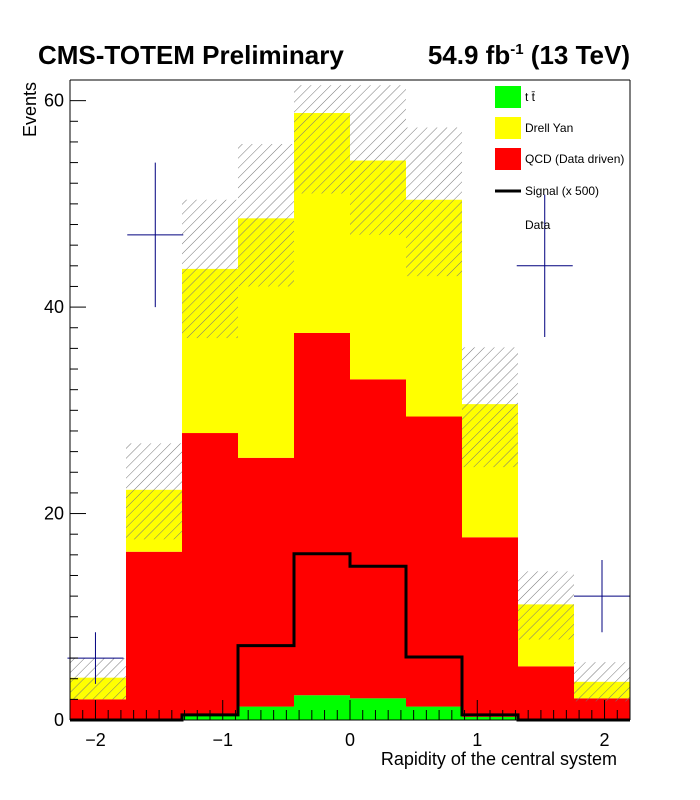 Image resolution: width=700 pixels, height=800 pixels. Describe the element at coordinates (530, 97) in the screenshot. I see `legend-label-0: t t̄` at that location.